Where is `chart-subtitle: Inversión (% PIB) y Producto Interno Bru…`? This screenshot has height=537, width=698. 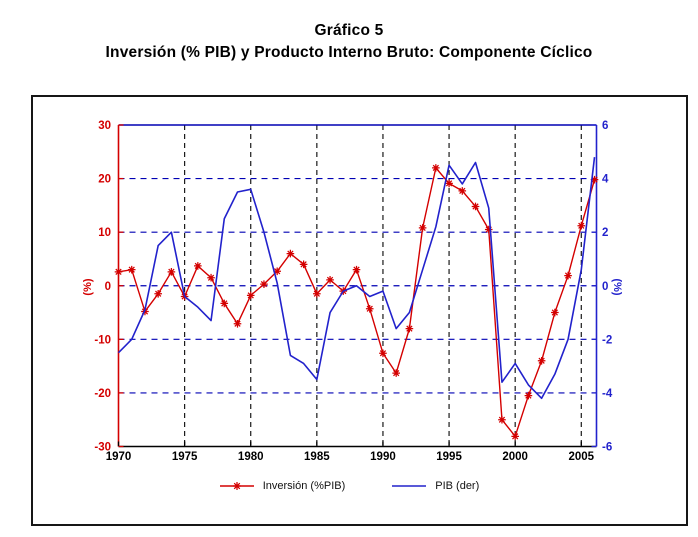
chart-subtitle: Inversión (% PIB) y Producto Interno Bru… is located at coordinates (349, 52).